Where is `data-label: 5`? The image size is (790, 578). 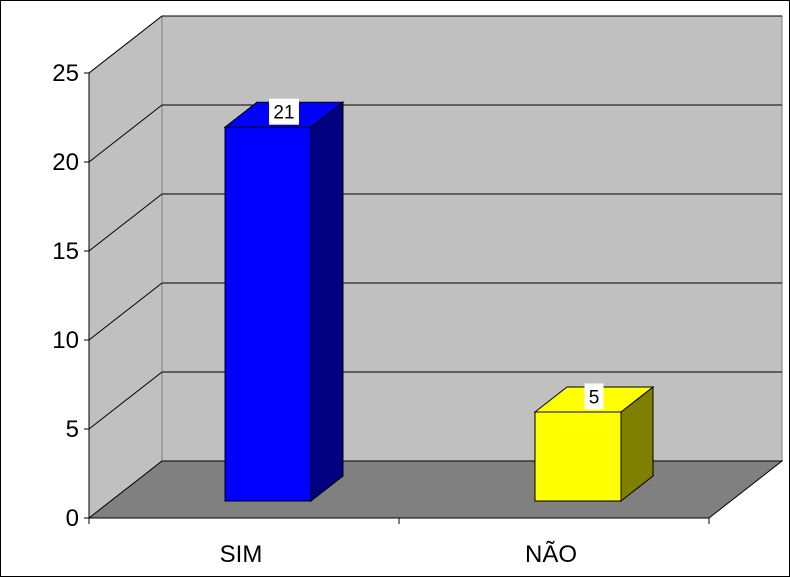 data-label: 5 is located at coordinates (594, 398).